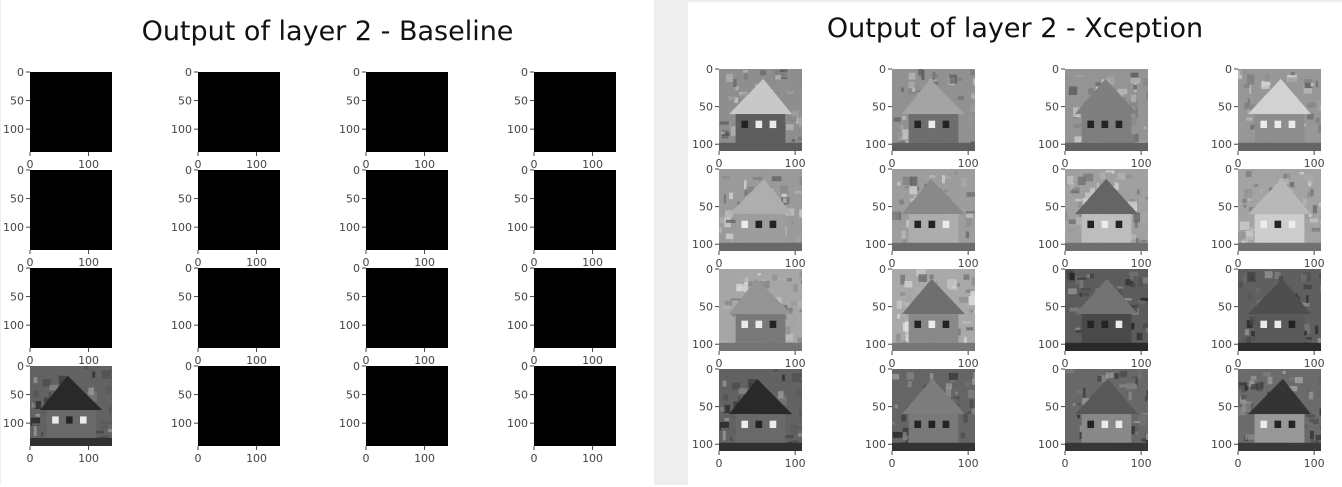 This screenshot has height=487, width=1342. I want to click on subplot-2-2: 0 50 100 0 100, so click(393, 314).